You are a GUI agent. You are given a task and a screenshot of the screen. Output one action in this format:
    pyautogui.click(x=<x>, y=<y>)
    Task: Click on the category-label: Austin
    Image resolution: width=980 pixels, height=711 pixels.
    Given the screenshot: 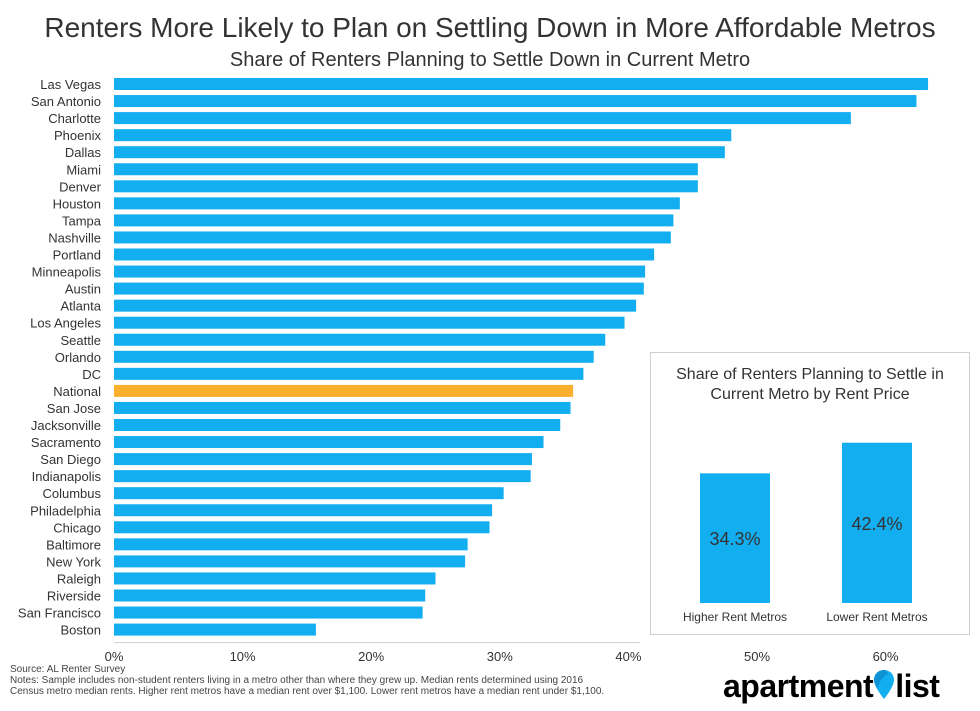 What is the action you would take?
    pyautogui.click(x=83, y=289)
    